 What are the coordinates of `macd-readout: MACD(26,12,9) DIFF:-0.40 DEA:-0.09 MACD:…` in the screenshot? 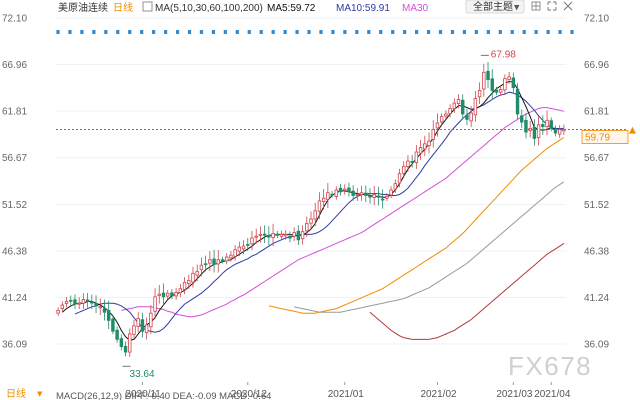 It's located at (163, 395).